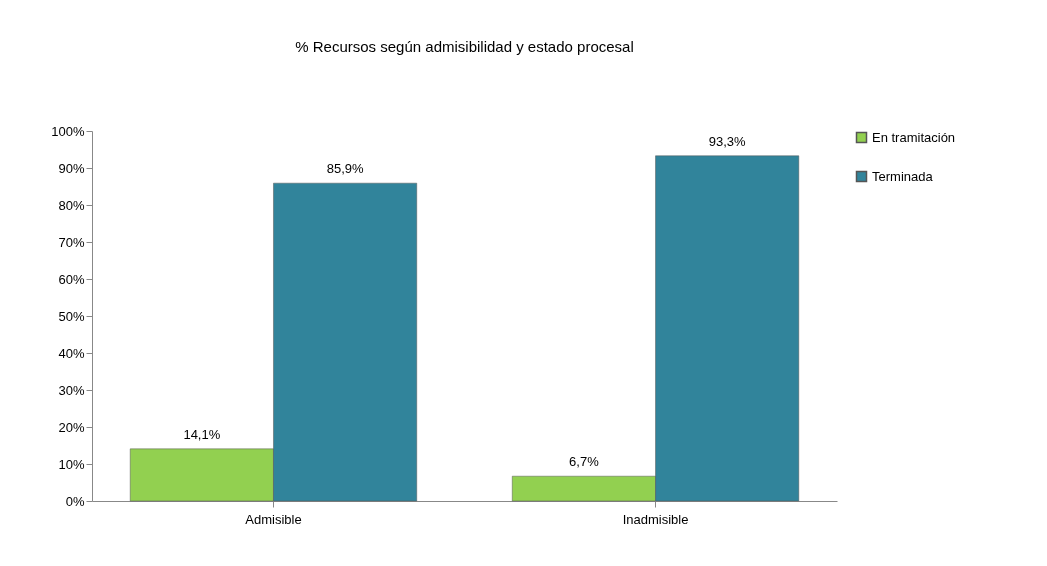 This screenshot has height=566, width=1047. I want to click on y-tick-label: 30%, so click(71, 390).